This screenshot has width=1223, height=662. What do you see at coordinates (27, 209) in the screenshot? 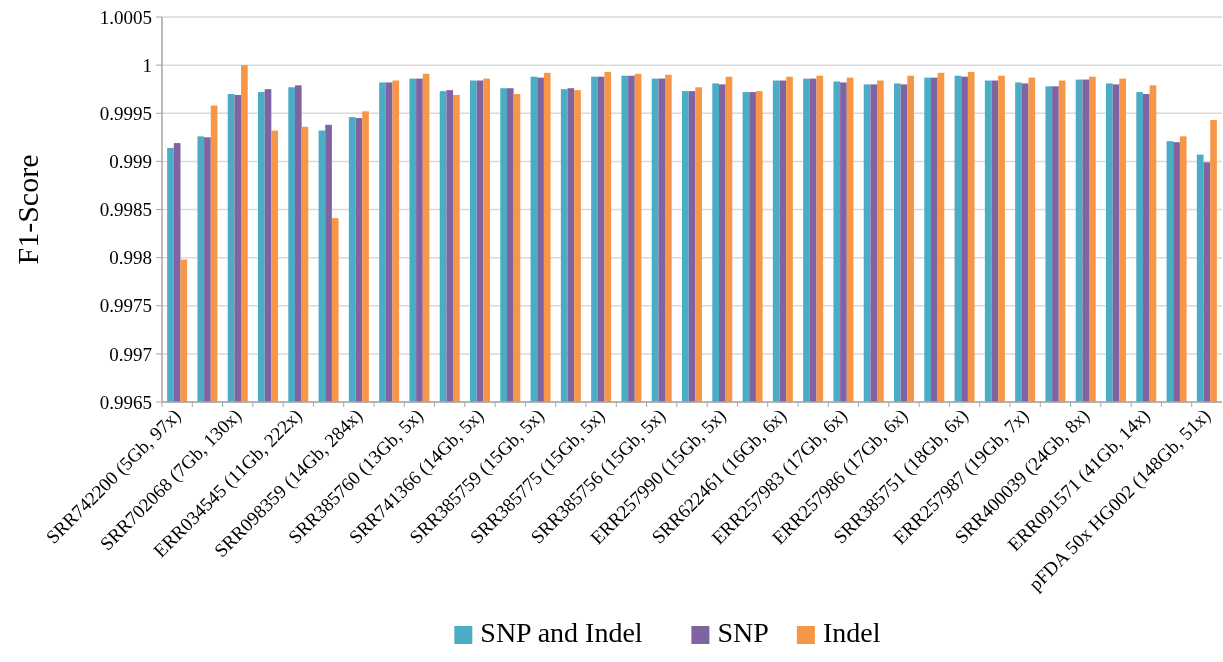
I see `y-axis-title: F1-Score` at bounding box center [27, 209].